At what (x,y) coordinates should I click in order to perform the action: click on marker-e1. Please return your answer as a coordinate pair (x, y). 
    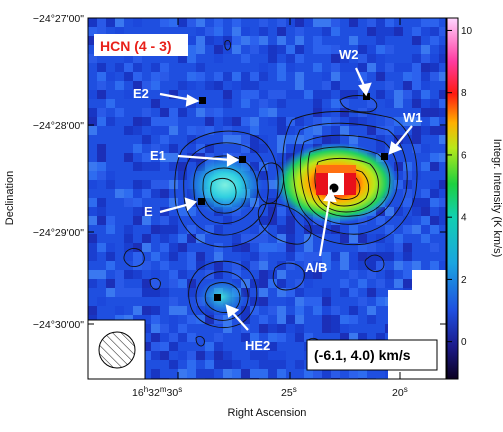
    Looking at the image, I should click on (242, 159).